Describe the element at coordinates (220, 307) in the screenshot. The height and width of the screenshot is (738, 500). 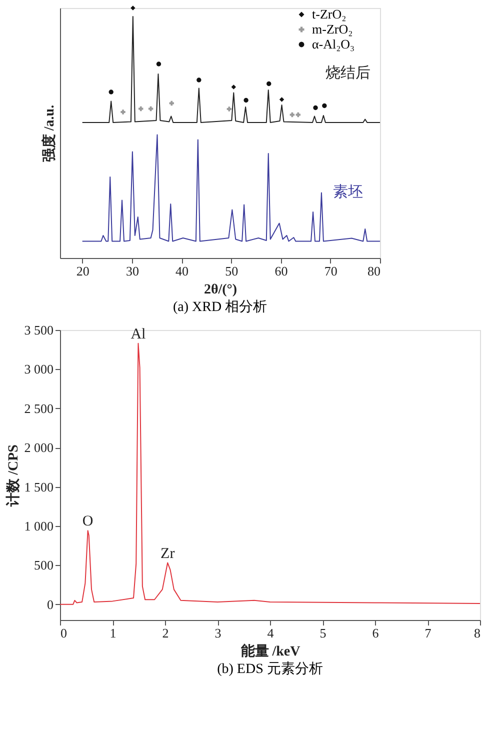
I see `text: (a) XRD 相分析` at that location.